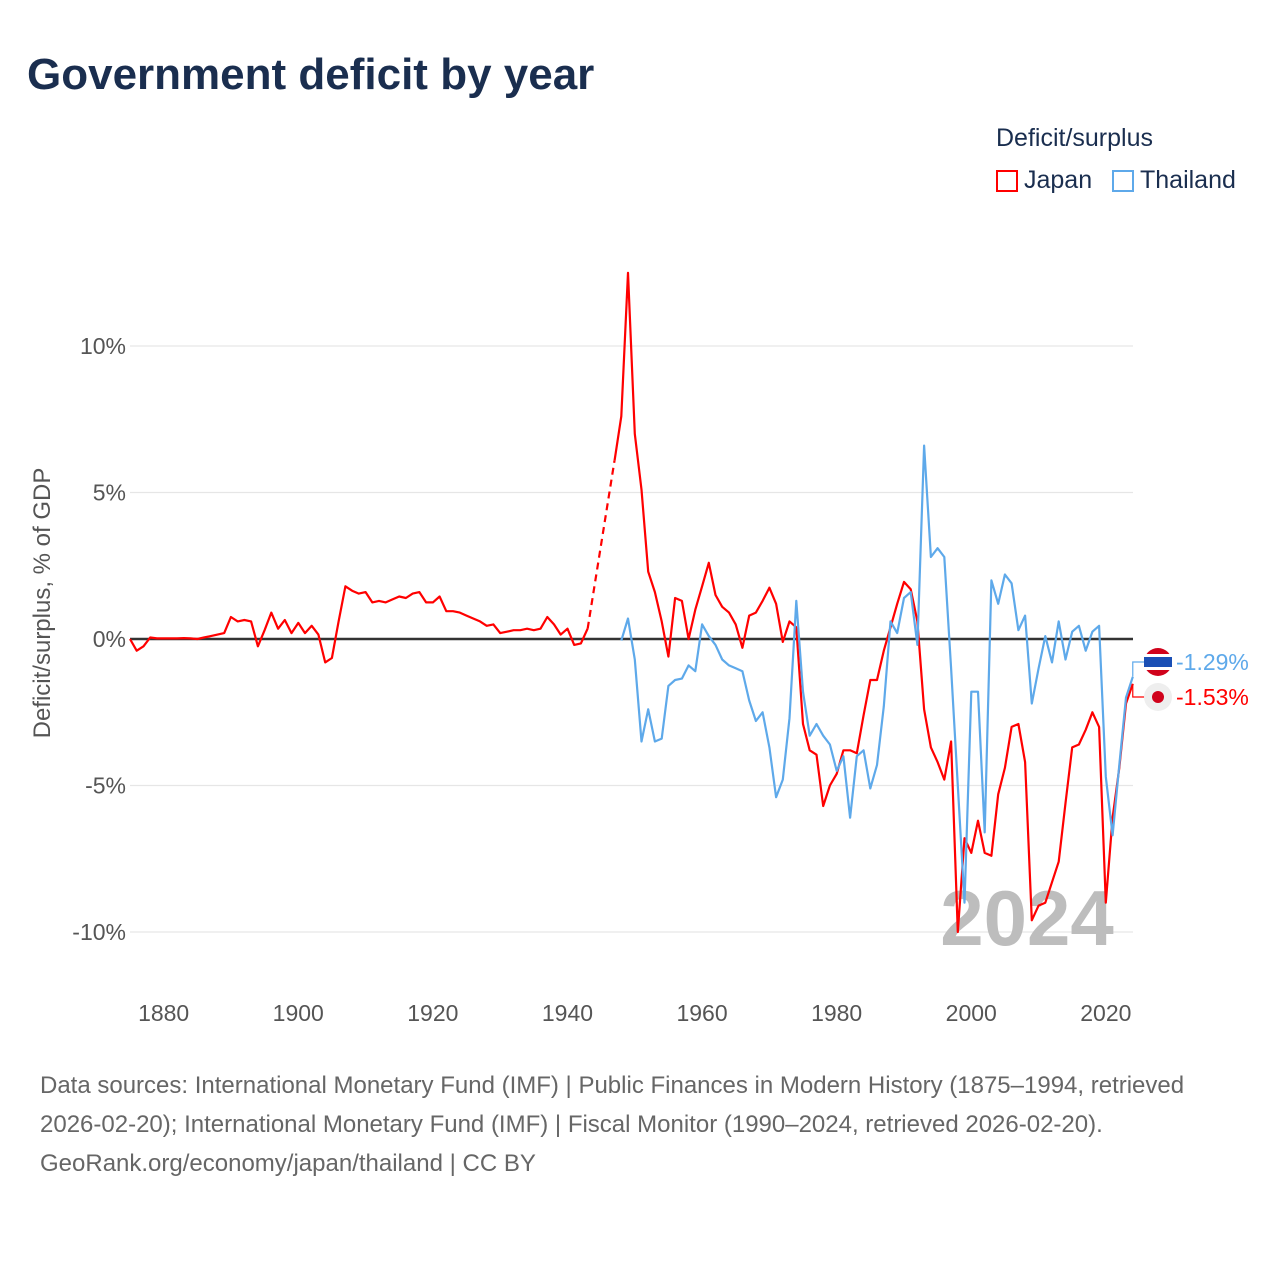 The image size is (1280, 1280). What do you see at coordinates (109, 493) in the screenshot?
I see `y-tick-label: 5%` at bounding box center [109, 493].